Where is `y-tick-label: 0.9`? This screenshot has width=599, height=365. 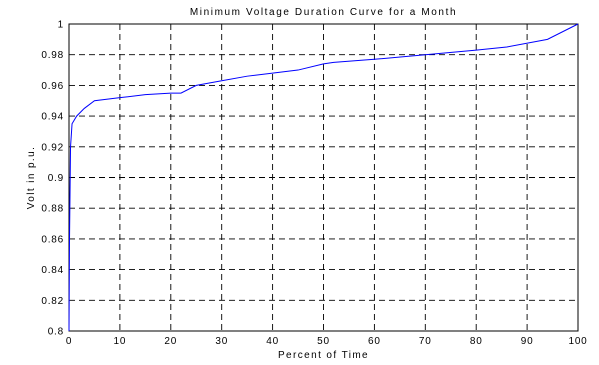 y-tick-label: 0.9 is located at coordinates (56, 178).